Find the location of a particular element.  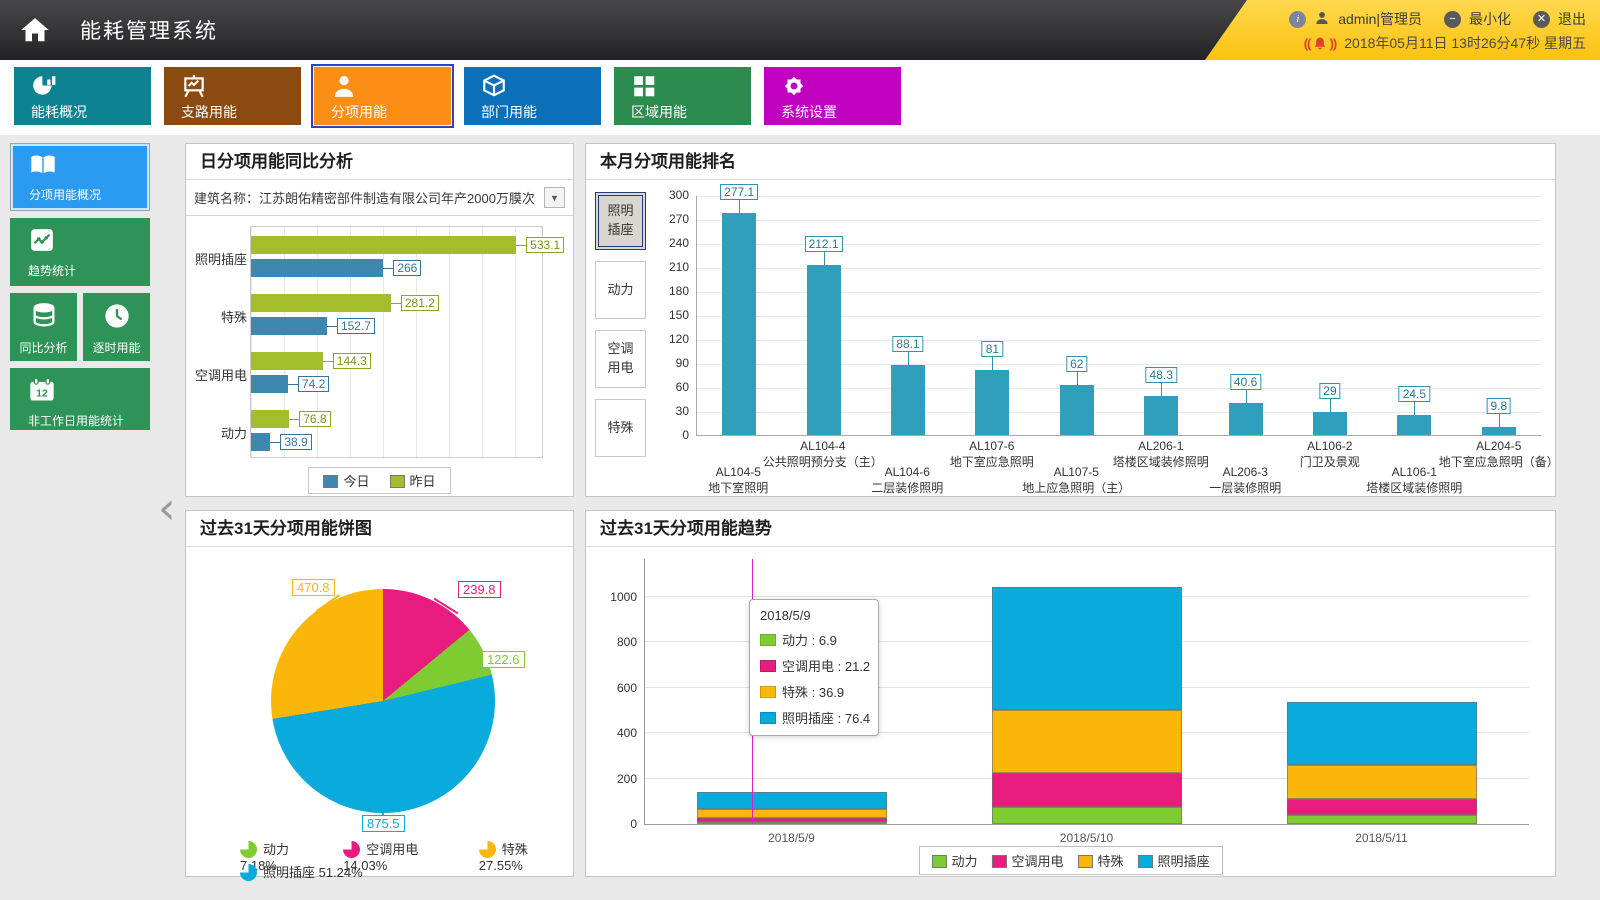

pie-leader-line is located at coordinates (383, 805).